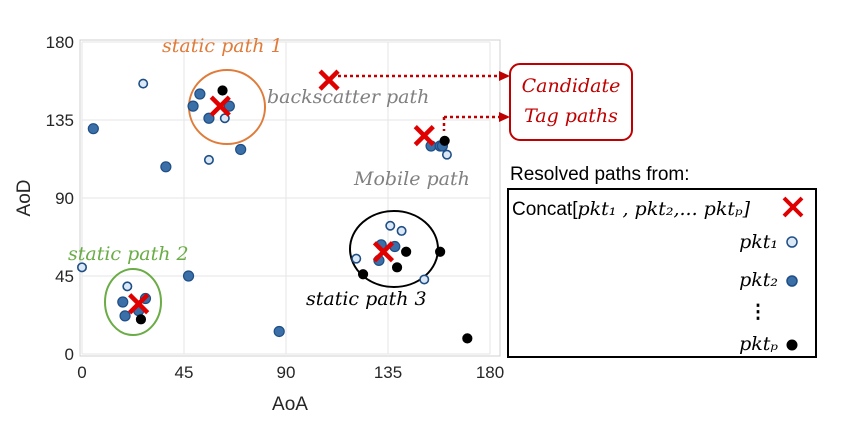  What do you see at coordinates (348, 97) in the screenshot?
I see `annotation-backscatter-path: backscatter path` at bounding box center [348, 97].